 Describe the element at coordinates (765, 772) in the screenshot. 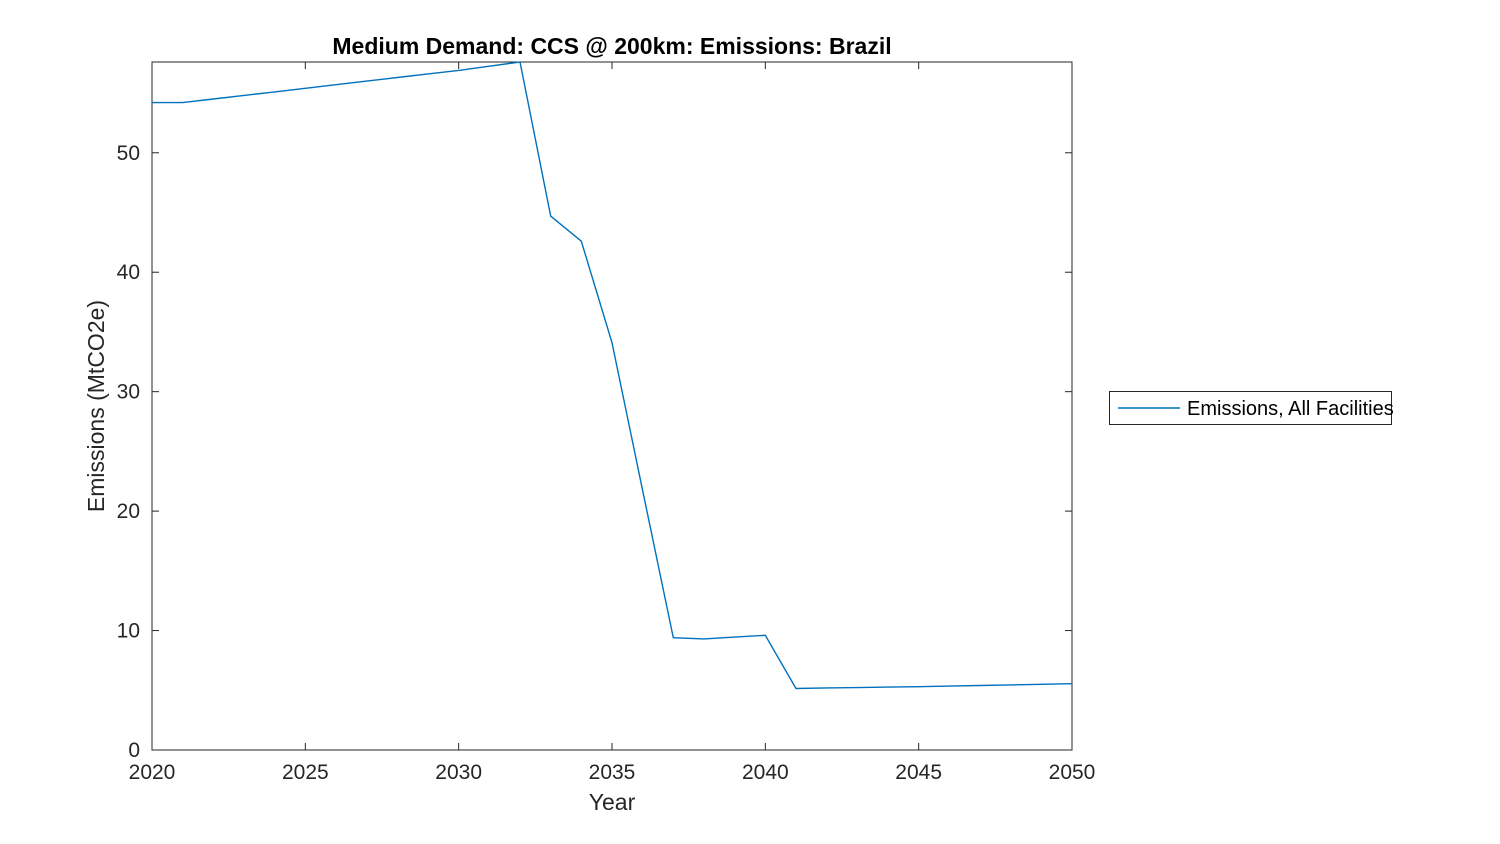

I see `x-tick-label: 2040` at that location.